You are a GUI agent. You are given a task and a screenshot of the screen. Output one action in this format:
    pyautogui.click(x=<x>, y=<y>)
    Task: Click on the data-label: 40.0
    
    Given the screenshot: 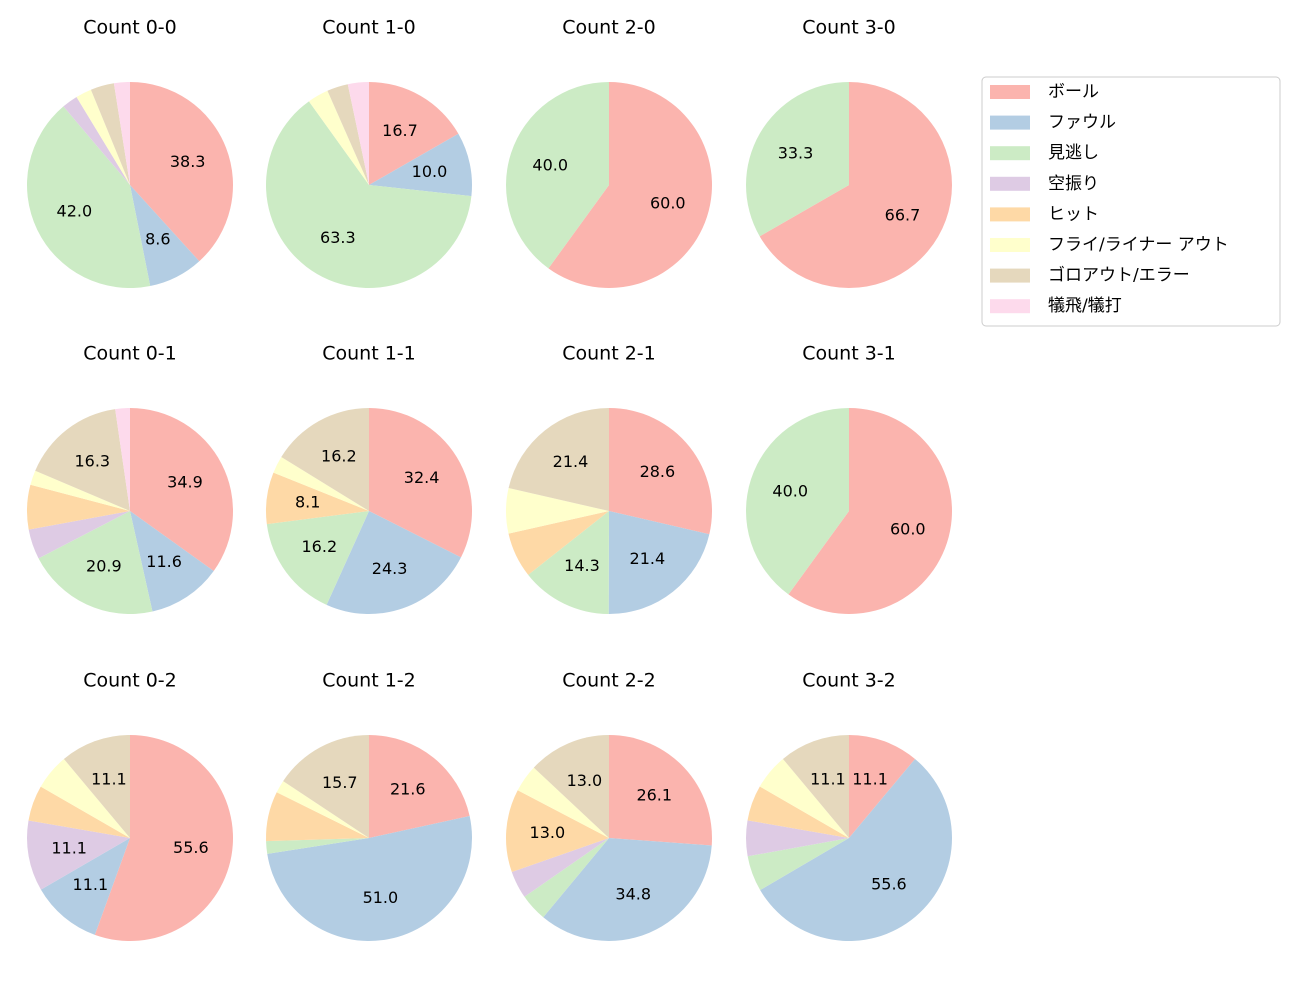 What is the action you would take?
    pyautogui.click(x=550, y=164)
    